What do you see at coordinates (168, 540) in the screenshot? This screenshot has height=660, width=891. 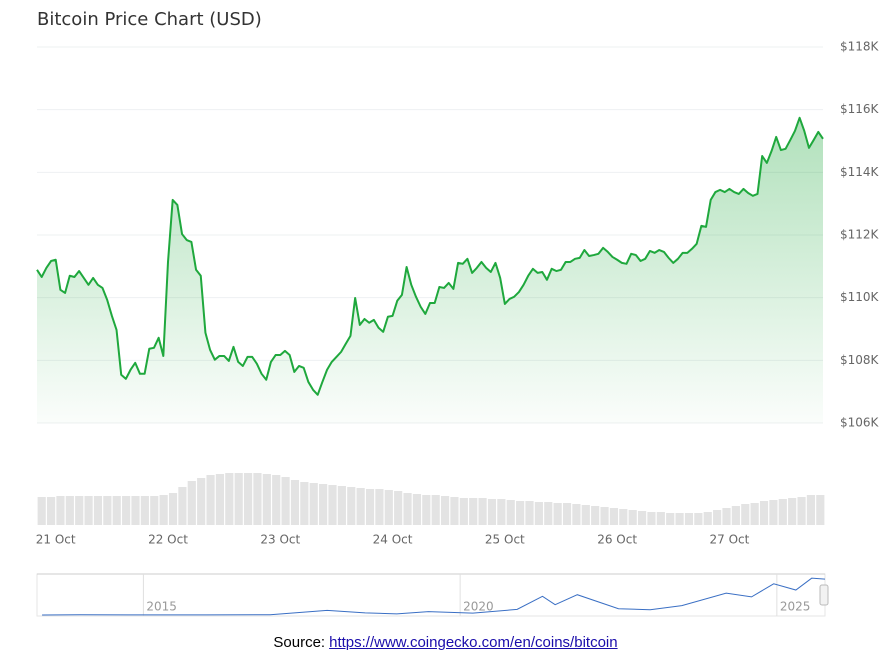 I see `x-tick-label: 22 Oct` at bounding box center [168, 540].